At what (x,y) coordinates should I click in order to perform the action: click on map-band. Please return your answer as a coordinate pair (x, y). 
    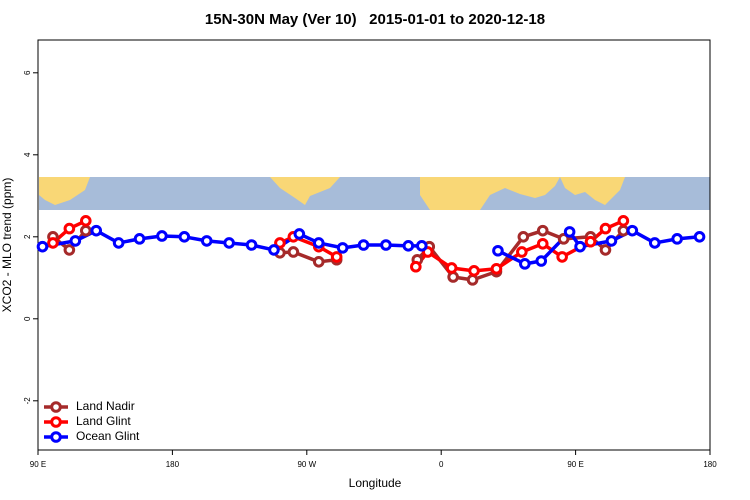
    Looking at the image, I should click on (374, 193).